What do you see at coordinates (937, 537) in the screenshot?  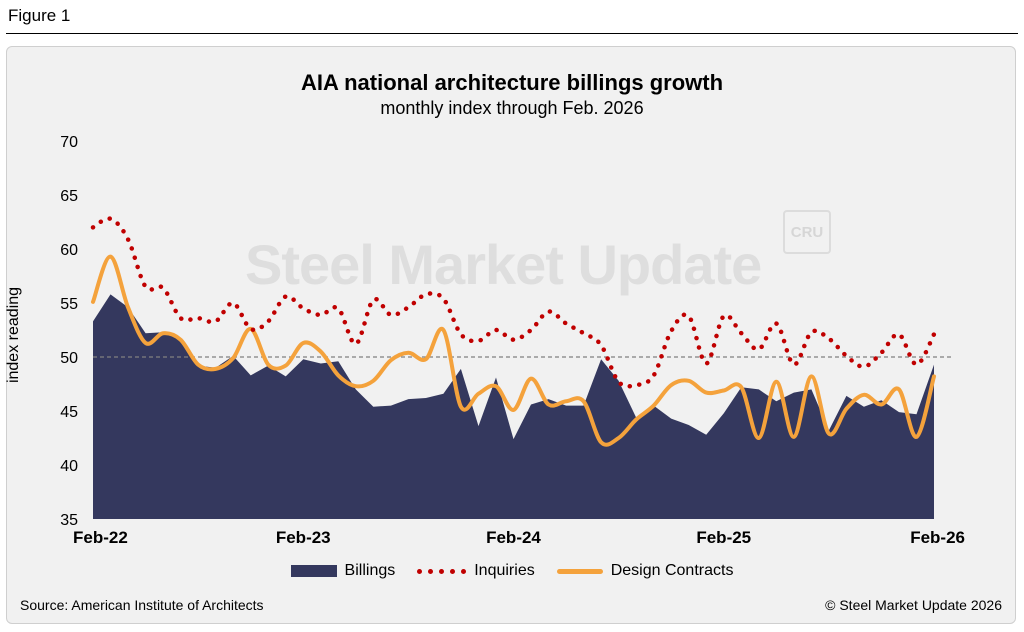 I see `x-tick-label: Feb-26` at bounding box center [937, 537].